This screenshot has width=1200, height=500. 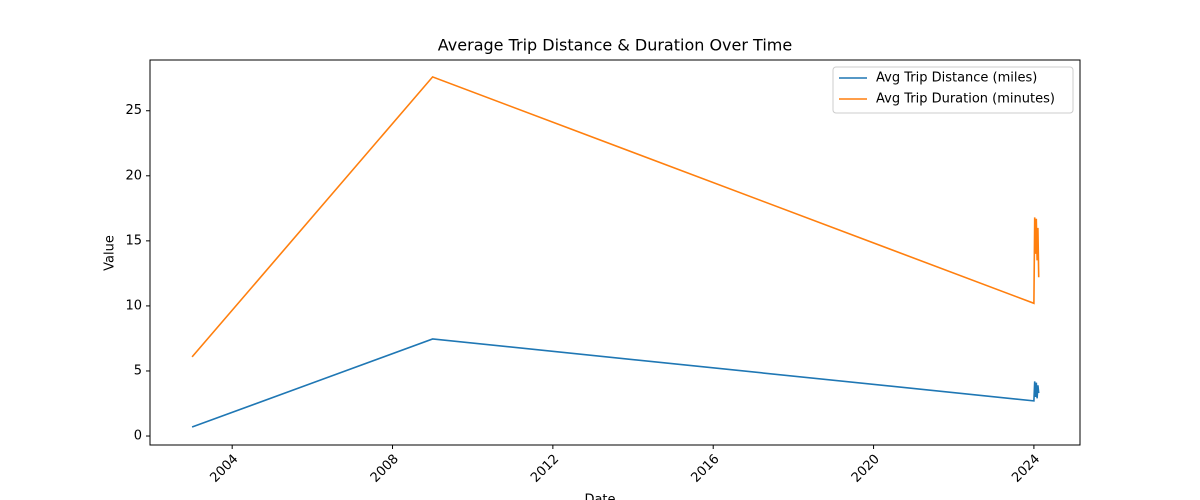 What do you see at coordinates (953, 90) in the screenshot?
I see `legend-box` at bounding box center [953, 90].